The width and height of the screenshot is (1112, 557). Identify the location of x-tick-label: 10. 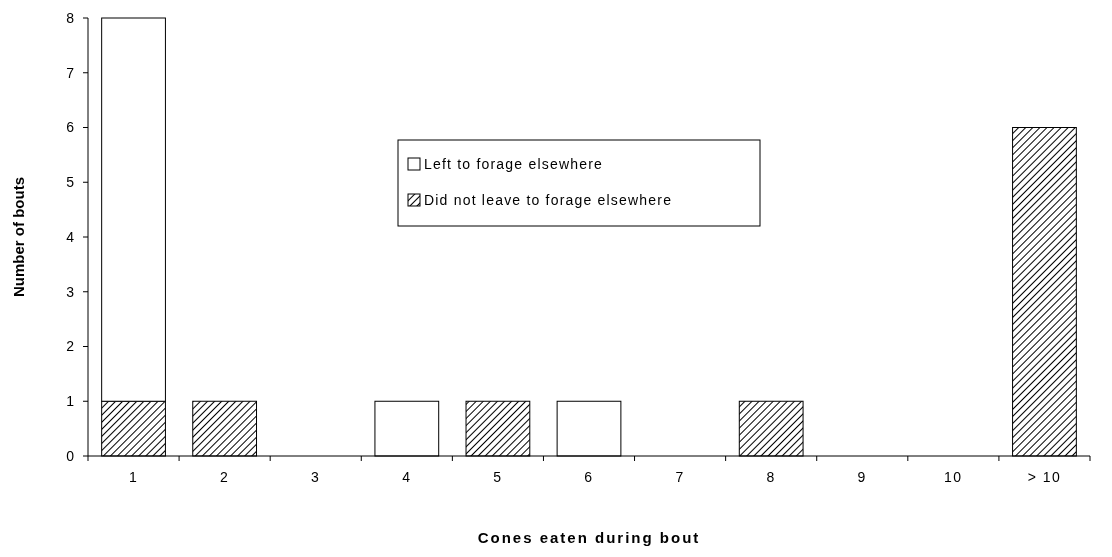
(953, 477).